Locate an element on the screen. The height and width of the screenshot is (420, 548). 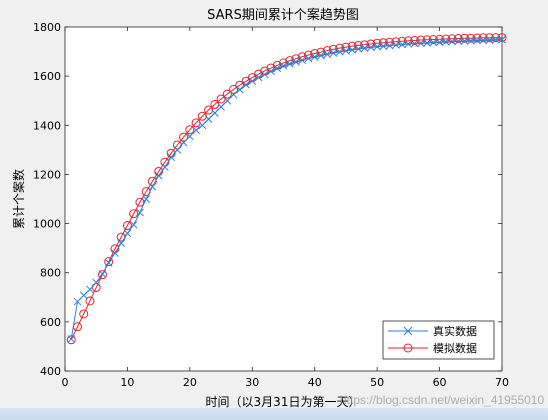
legend-marker-model is located at coordinates (408, 348).